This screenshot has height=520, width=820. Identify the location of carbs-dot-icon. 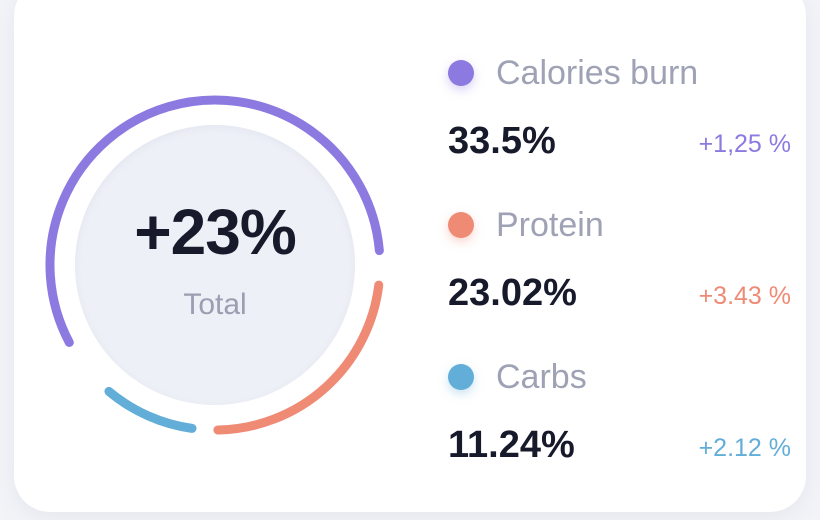
(461, 377).